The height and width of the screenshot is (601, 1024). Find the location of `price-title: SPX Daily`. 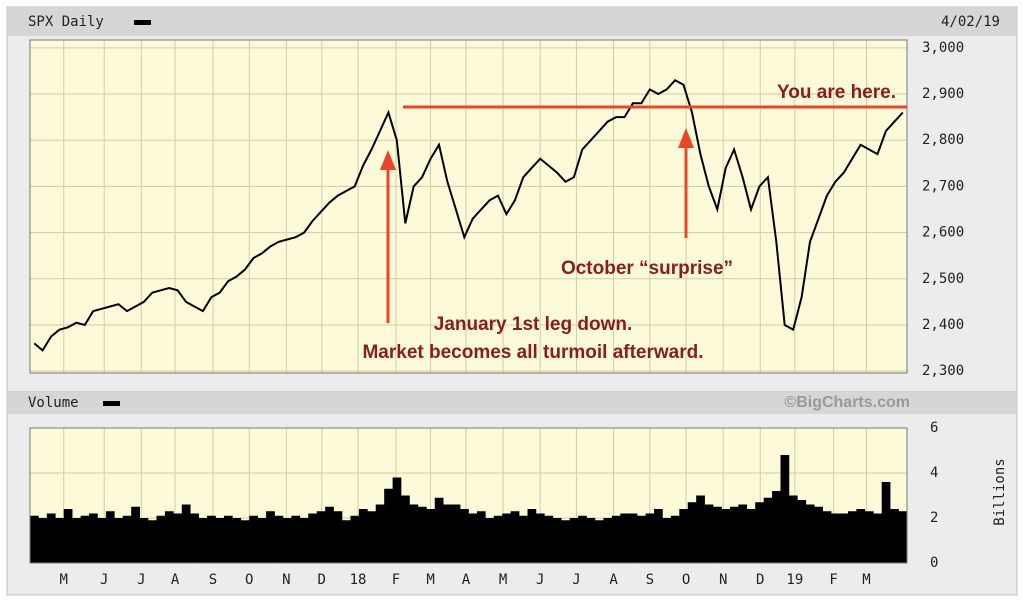

price-title: SPX Daily is located at coordinates (66, 22).